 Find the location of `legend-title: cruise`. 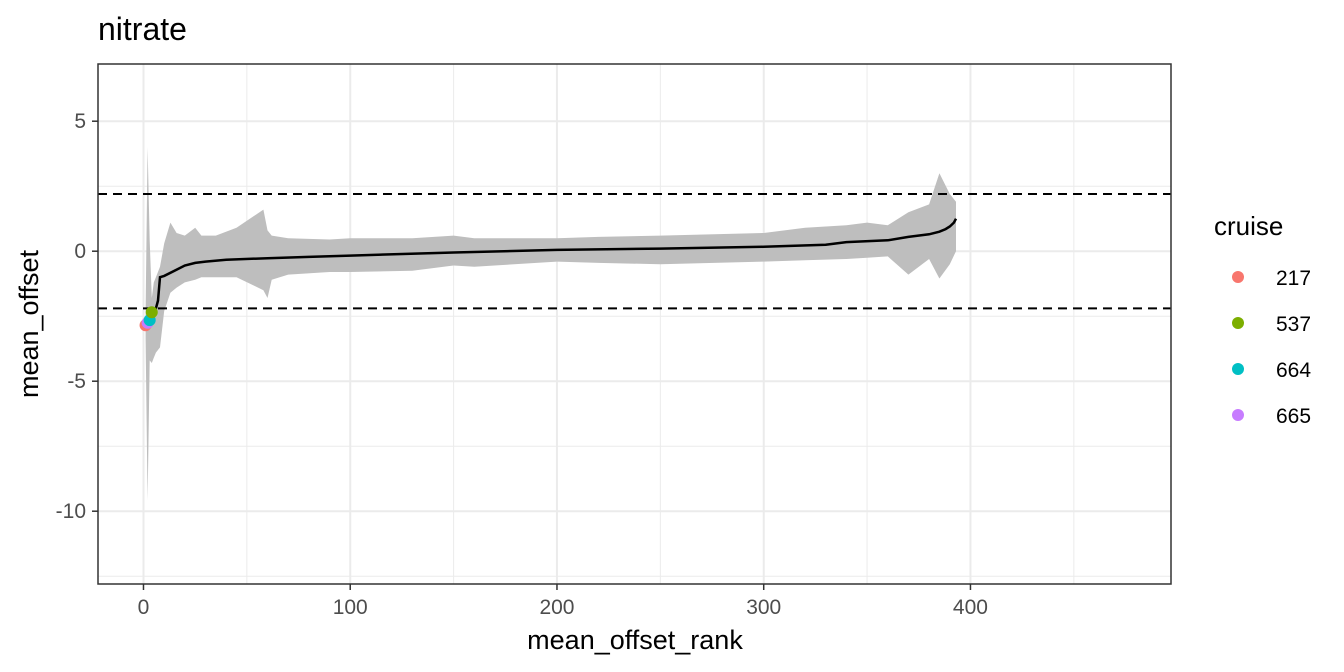

legend-title: cruise is located at coordinates (1248, 226).